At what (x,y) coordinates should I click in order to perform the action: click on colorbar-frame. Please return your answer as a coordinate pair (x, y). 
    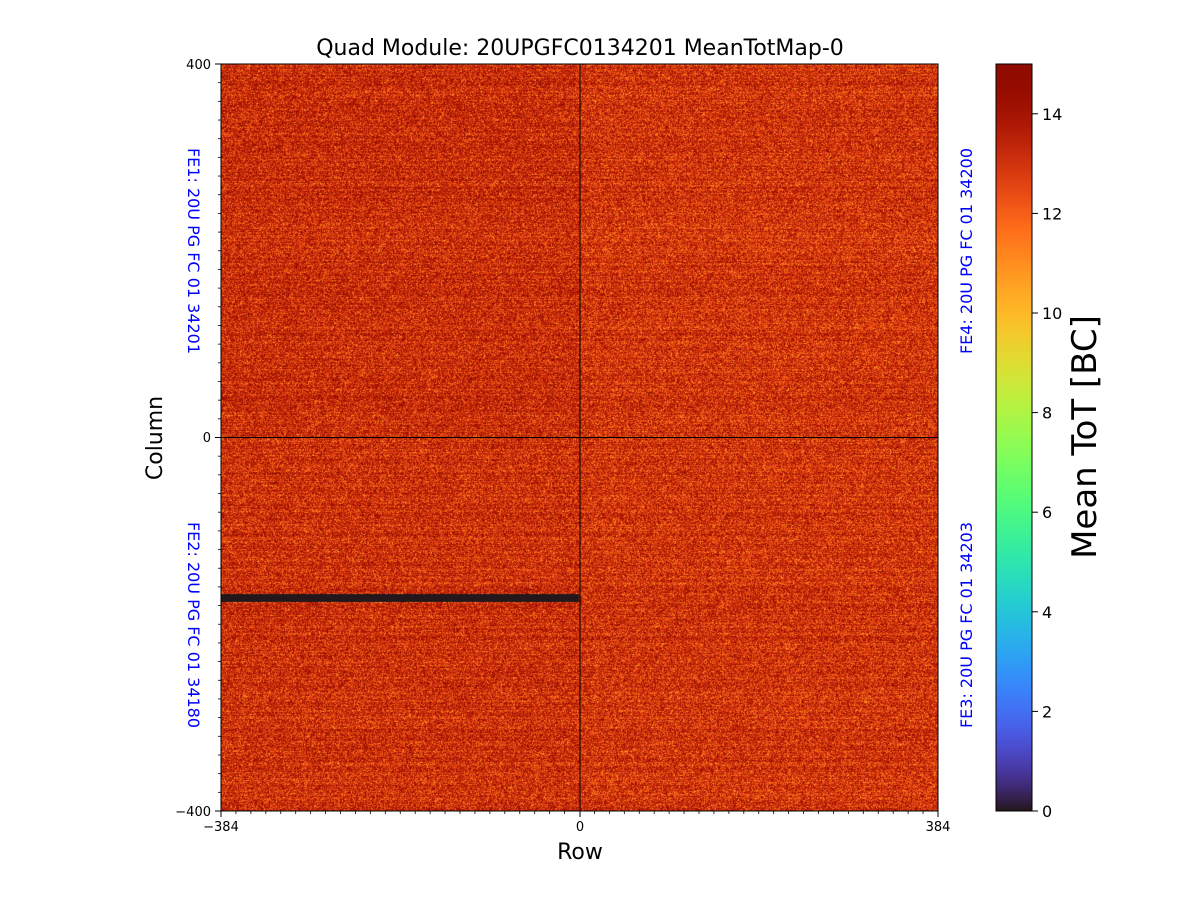
    Looking at the image, I should click on (1014, 437).